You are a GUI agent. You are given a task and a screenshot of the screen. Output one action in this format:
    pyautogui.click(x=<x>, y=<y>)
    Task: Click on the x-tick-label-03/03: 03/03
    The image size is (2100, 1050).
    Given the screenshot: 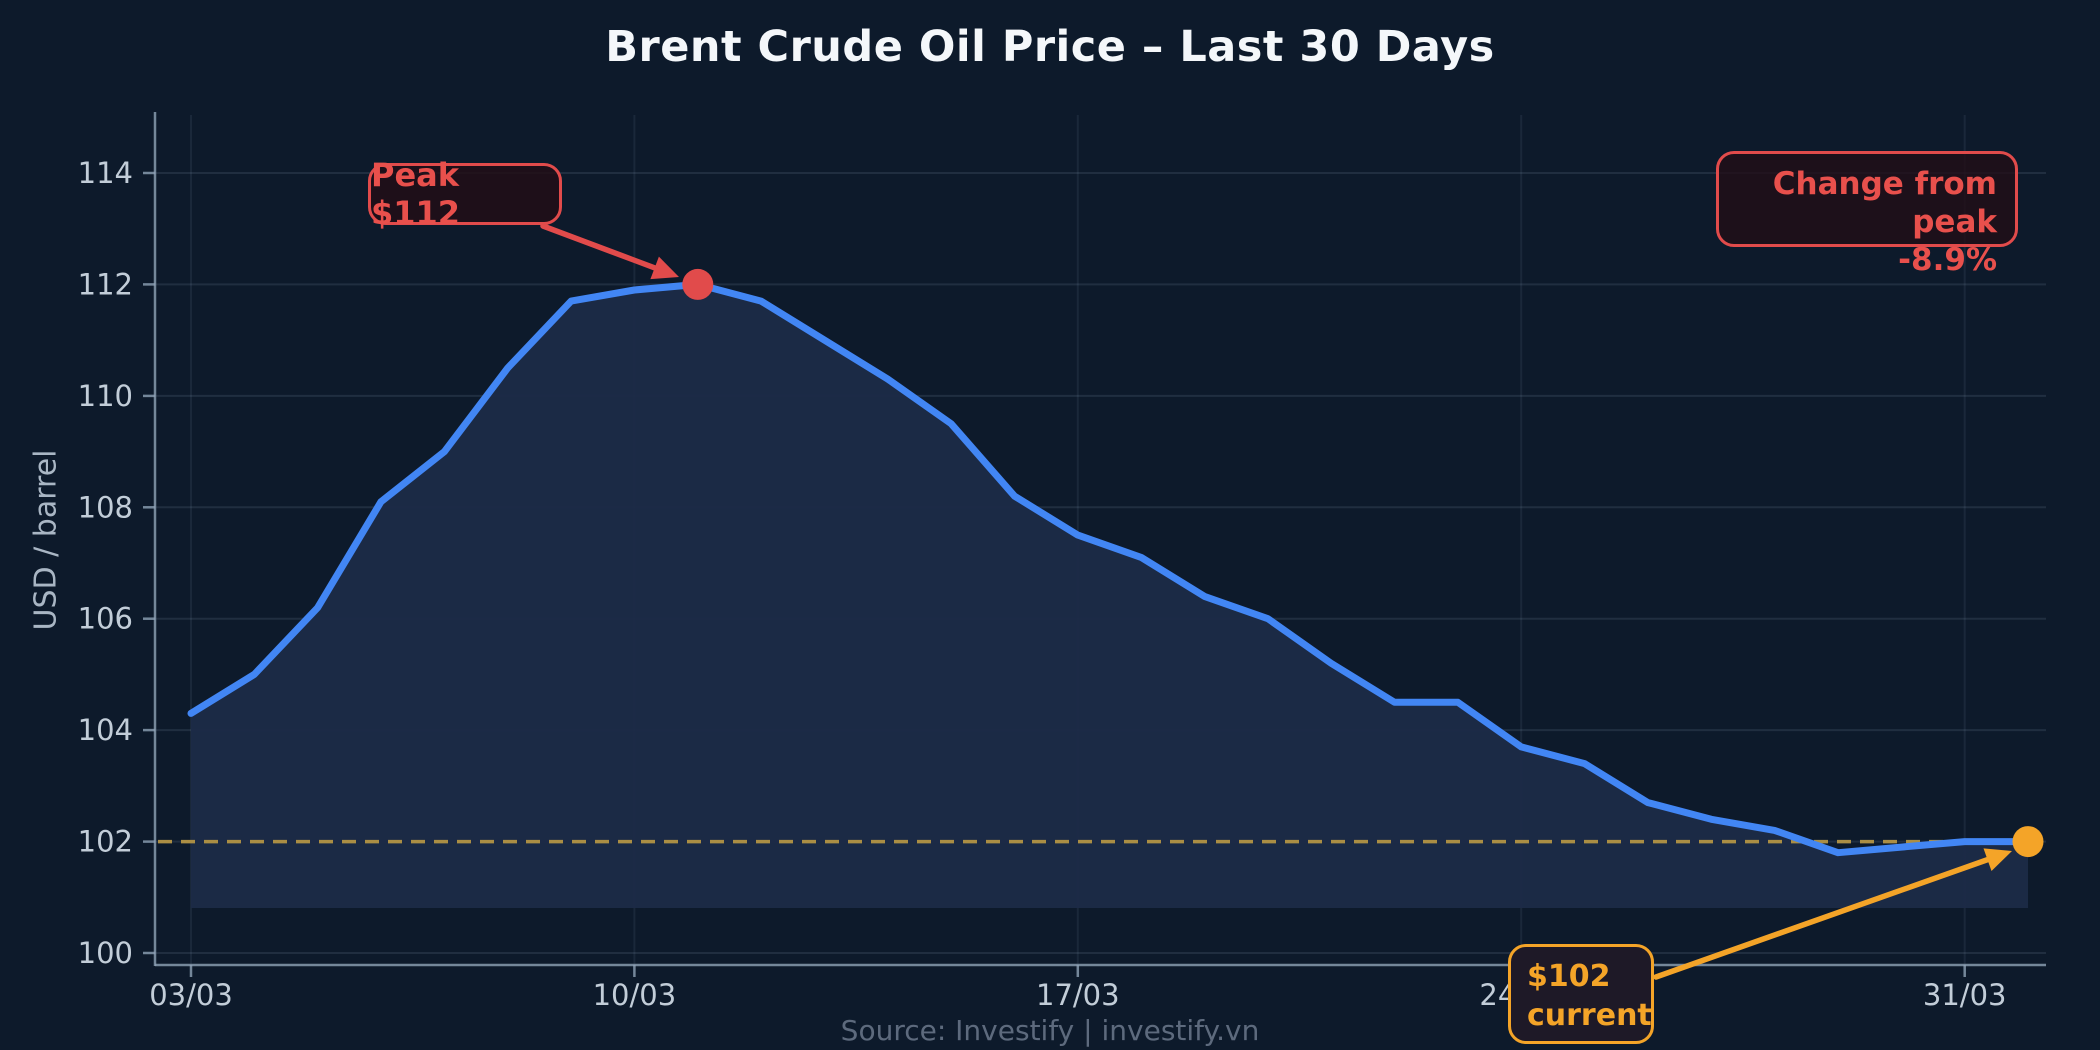 What is the action you would take?
    pyautogui.click(x=191, y=995)
    